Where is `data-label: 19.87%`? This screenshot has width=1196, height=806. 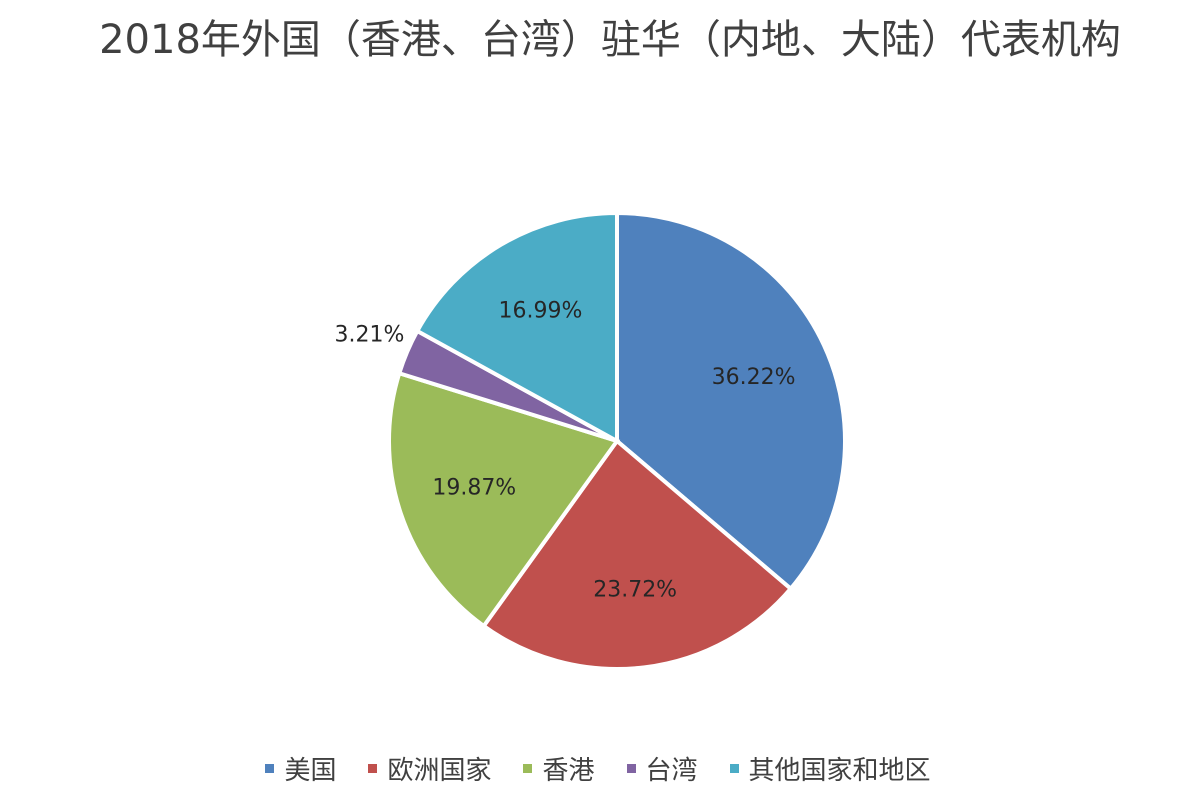 data-label: 19.87% is located at coordinates (474, 488).